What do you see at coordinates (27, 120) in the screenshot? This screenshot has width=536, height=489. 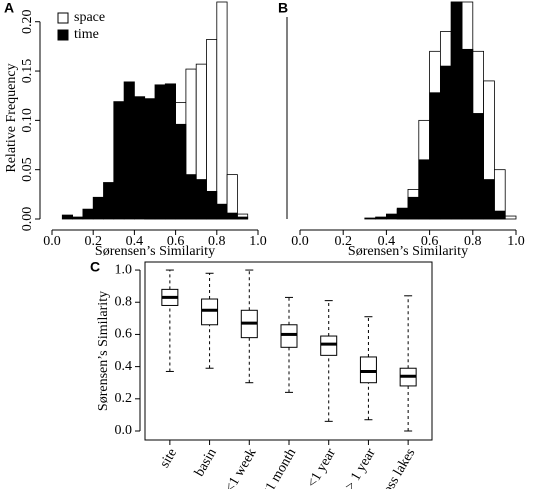 I see `y-tick-label: 0.10` at bounding box center [27, 120].